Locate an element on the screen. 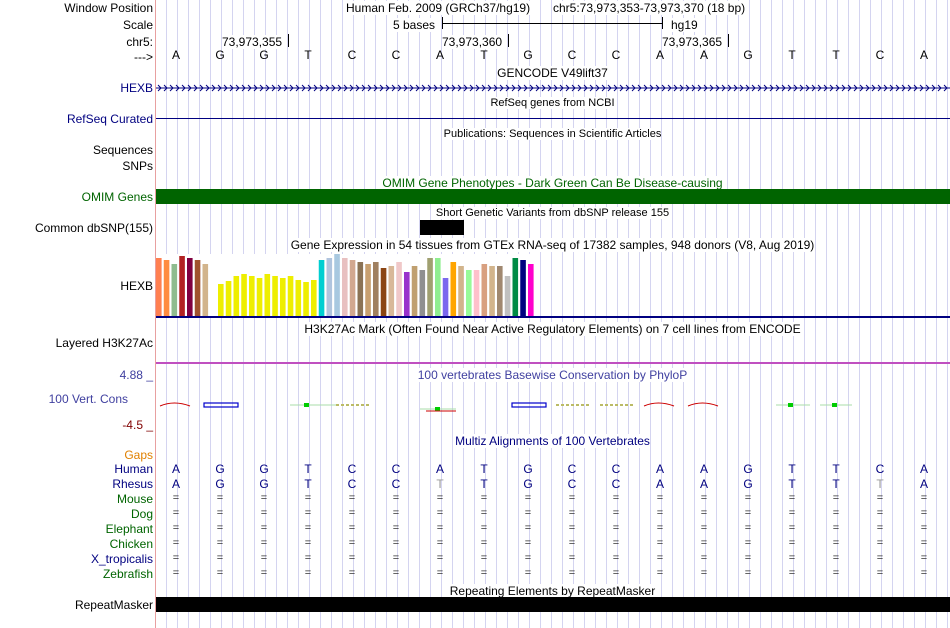  rhesus-base: G is located at coordinates (528, 484).